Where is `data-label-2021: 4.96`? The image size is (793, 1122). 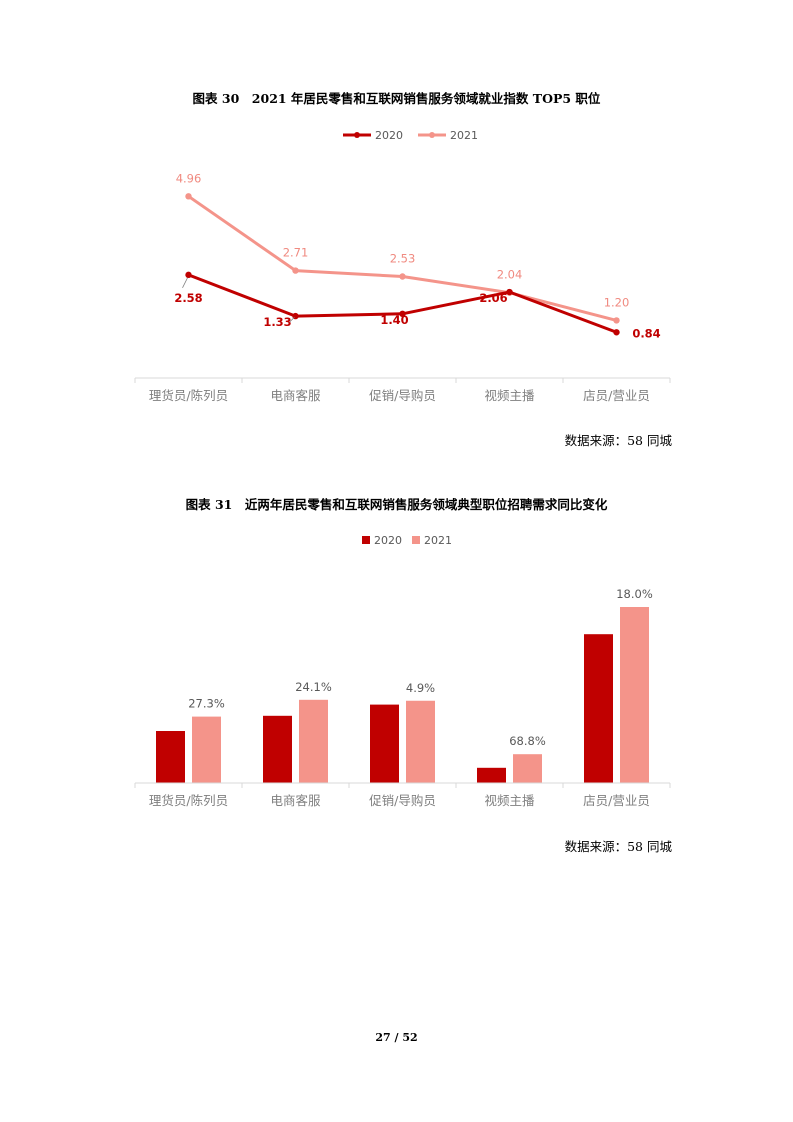
data-label-2021: 4.96 is located at coordinates (189, 178).